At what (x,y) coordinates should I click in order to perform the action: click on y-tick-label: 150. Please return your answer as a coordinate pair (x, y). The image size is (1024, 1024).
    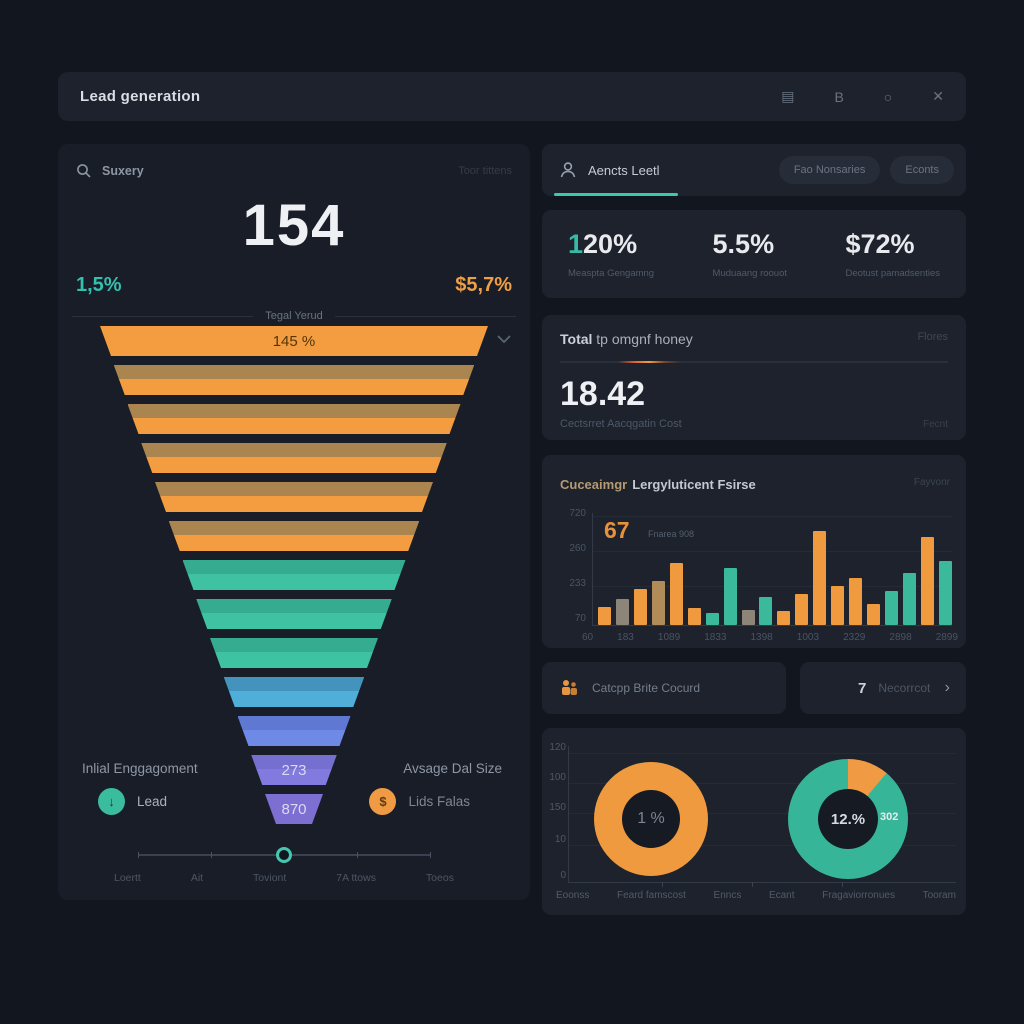
    Looking at the image, I should click on (557, 807).